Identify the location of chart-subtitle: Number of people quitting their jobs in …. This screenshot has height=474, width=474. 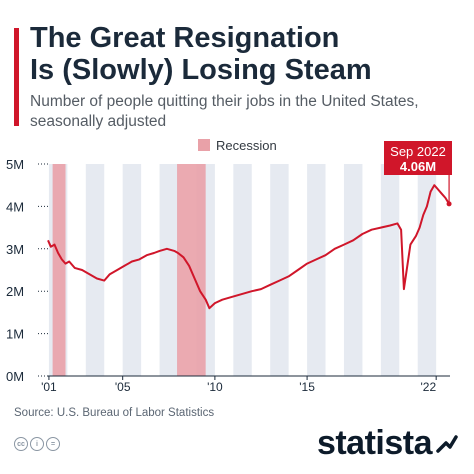
(224, 112).